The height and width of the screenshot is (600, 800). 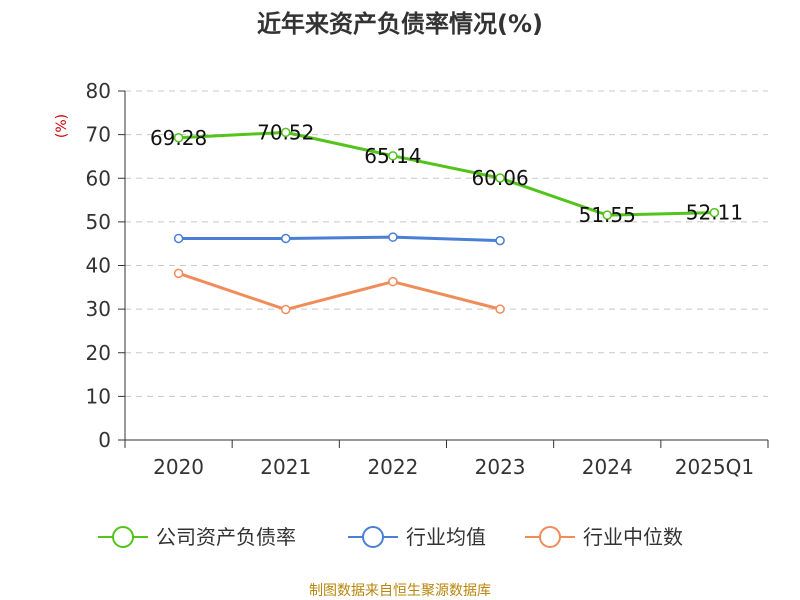 I want to click on x-tick-label: 2023, so click(x=500, y=467).